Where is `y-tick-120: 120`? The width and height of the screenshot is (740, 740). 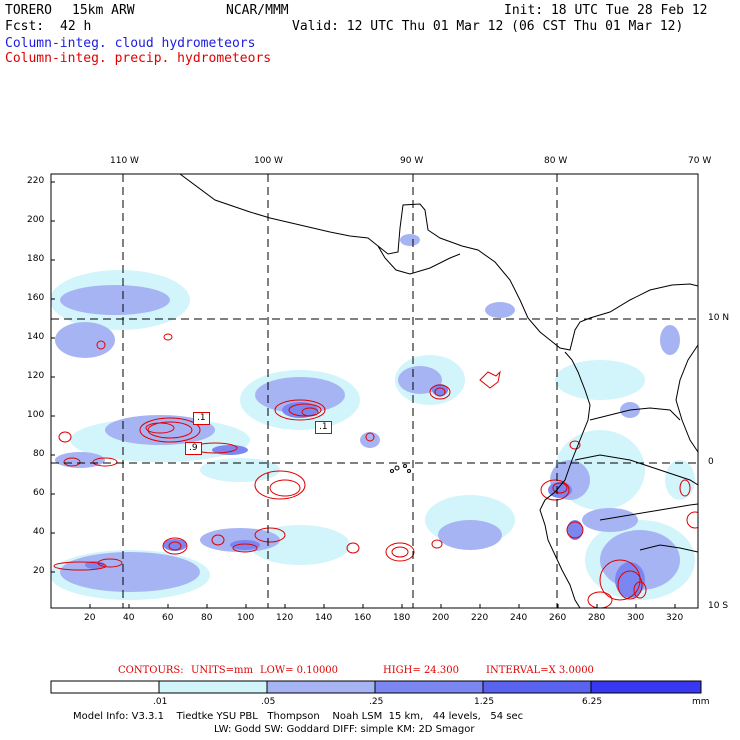 y-tick-120: 120 is located at coordinates (36, 376).